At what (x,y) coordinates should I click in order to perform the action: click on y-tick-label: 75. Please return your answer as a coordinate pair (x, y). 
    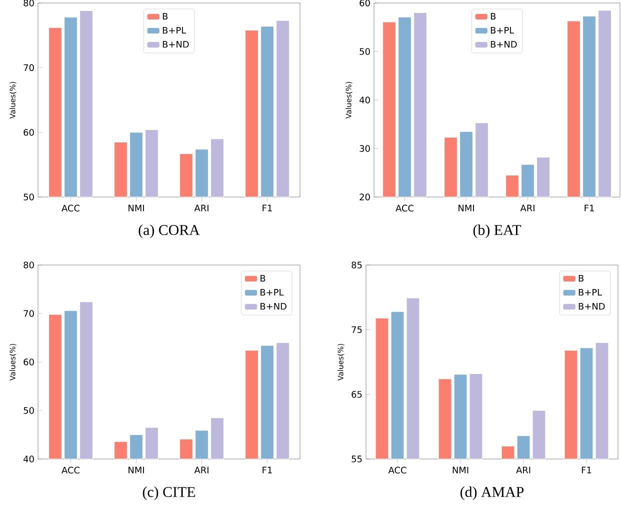
    Looking at the image, I should click on (357, 329).